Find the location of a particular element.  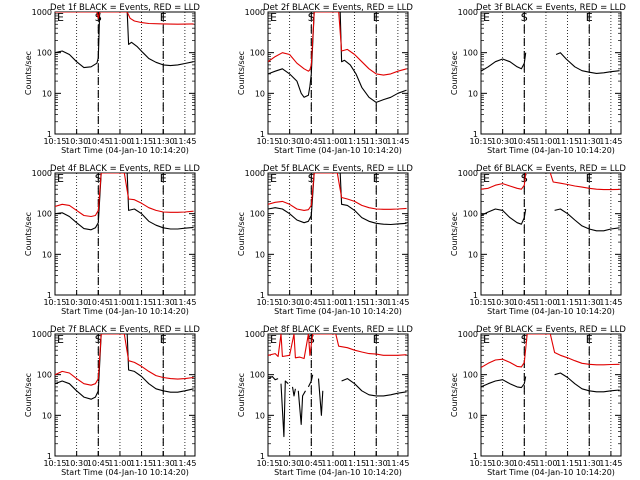

chart-title: Det 8f BLACK = Events, RED = LLD is located at coordinates (338, 330).